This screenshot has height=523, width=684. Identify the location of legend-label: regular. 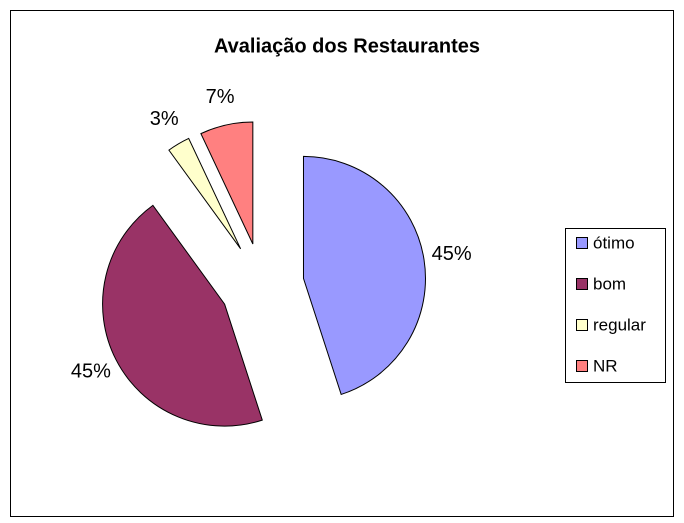
(619, 324).